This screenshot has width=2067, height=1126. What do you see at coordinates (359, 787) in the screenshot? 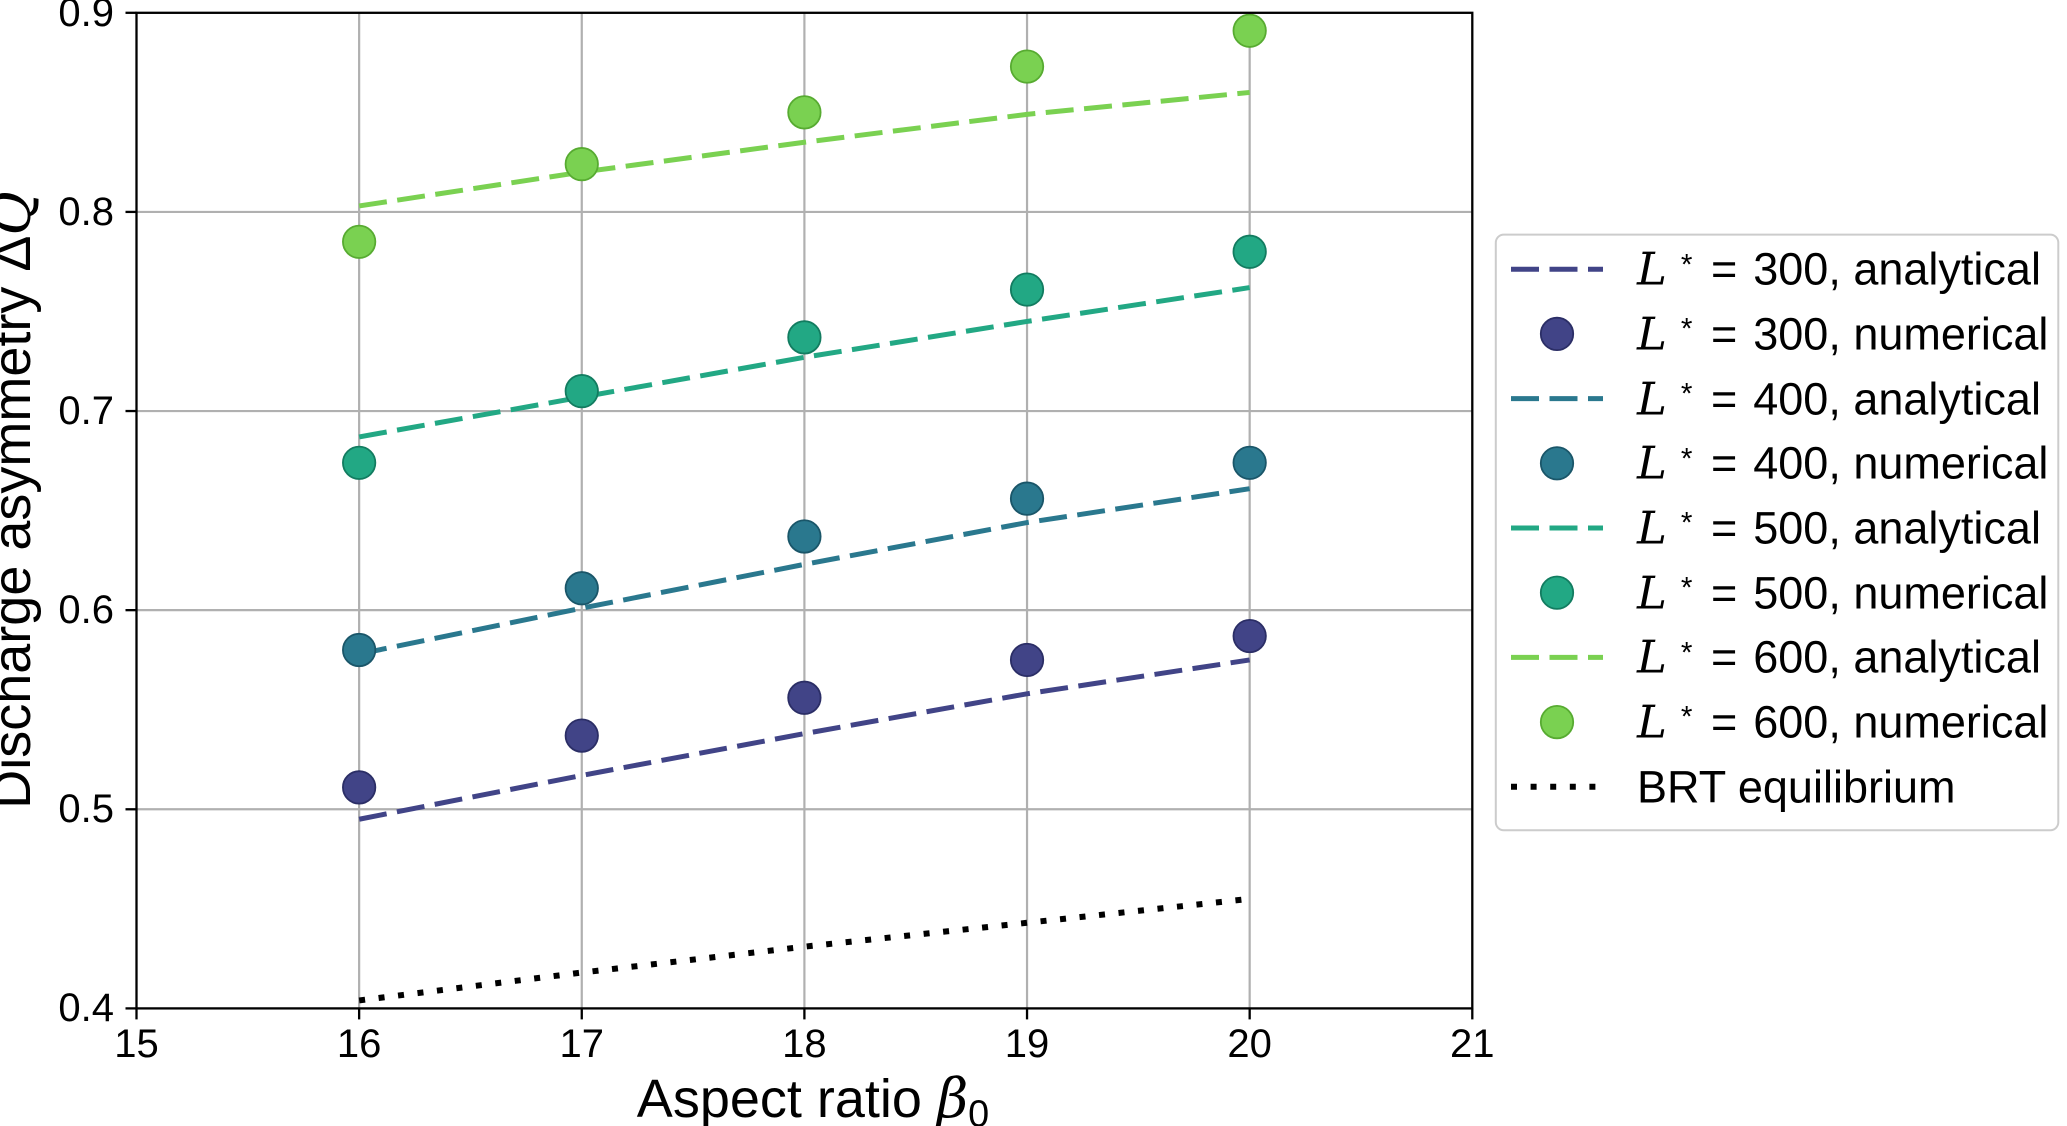
I see `series-point-l-300-numerical-x16` at bounding box center [359, 787].